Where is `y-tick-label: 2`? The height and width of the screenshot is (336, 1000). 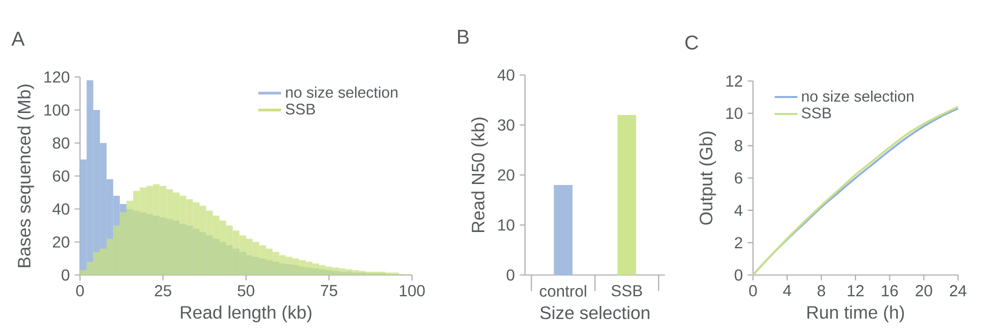 y-tick-label: 2 is located at coordinates (738, 242).